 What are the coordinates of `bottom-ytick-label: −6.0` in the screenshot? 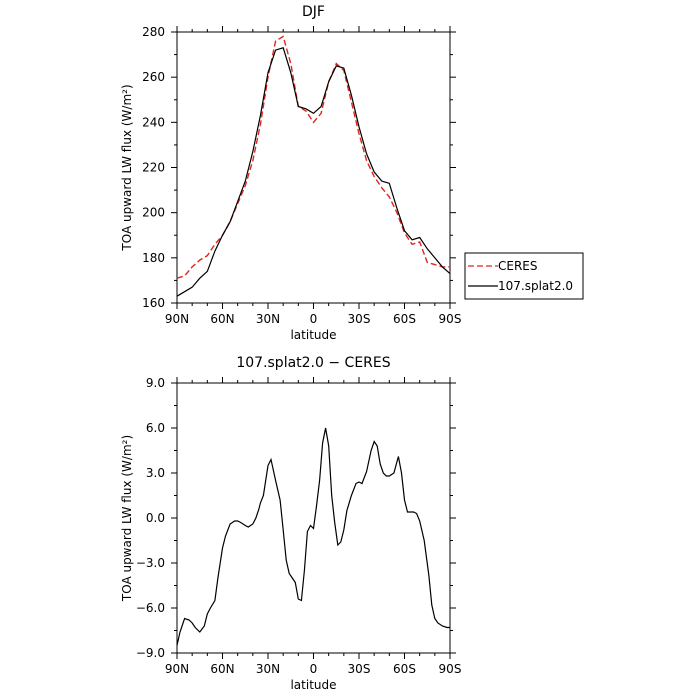 It's located at (150, 608).